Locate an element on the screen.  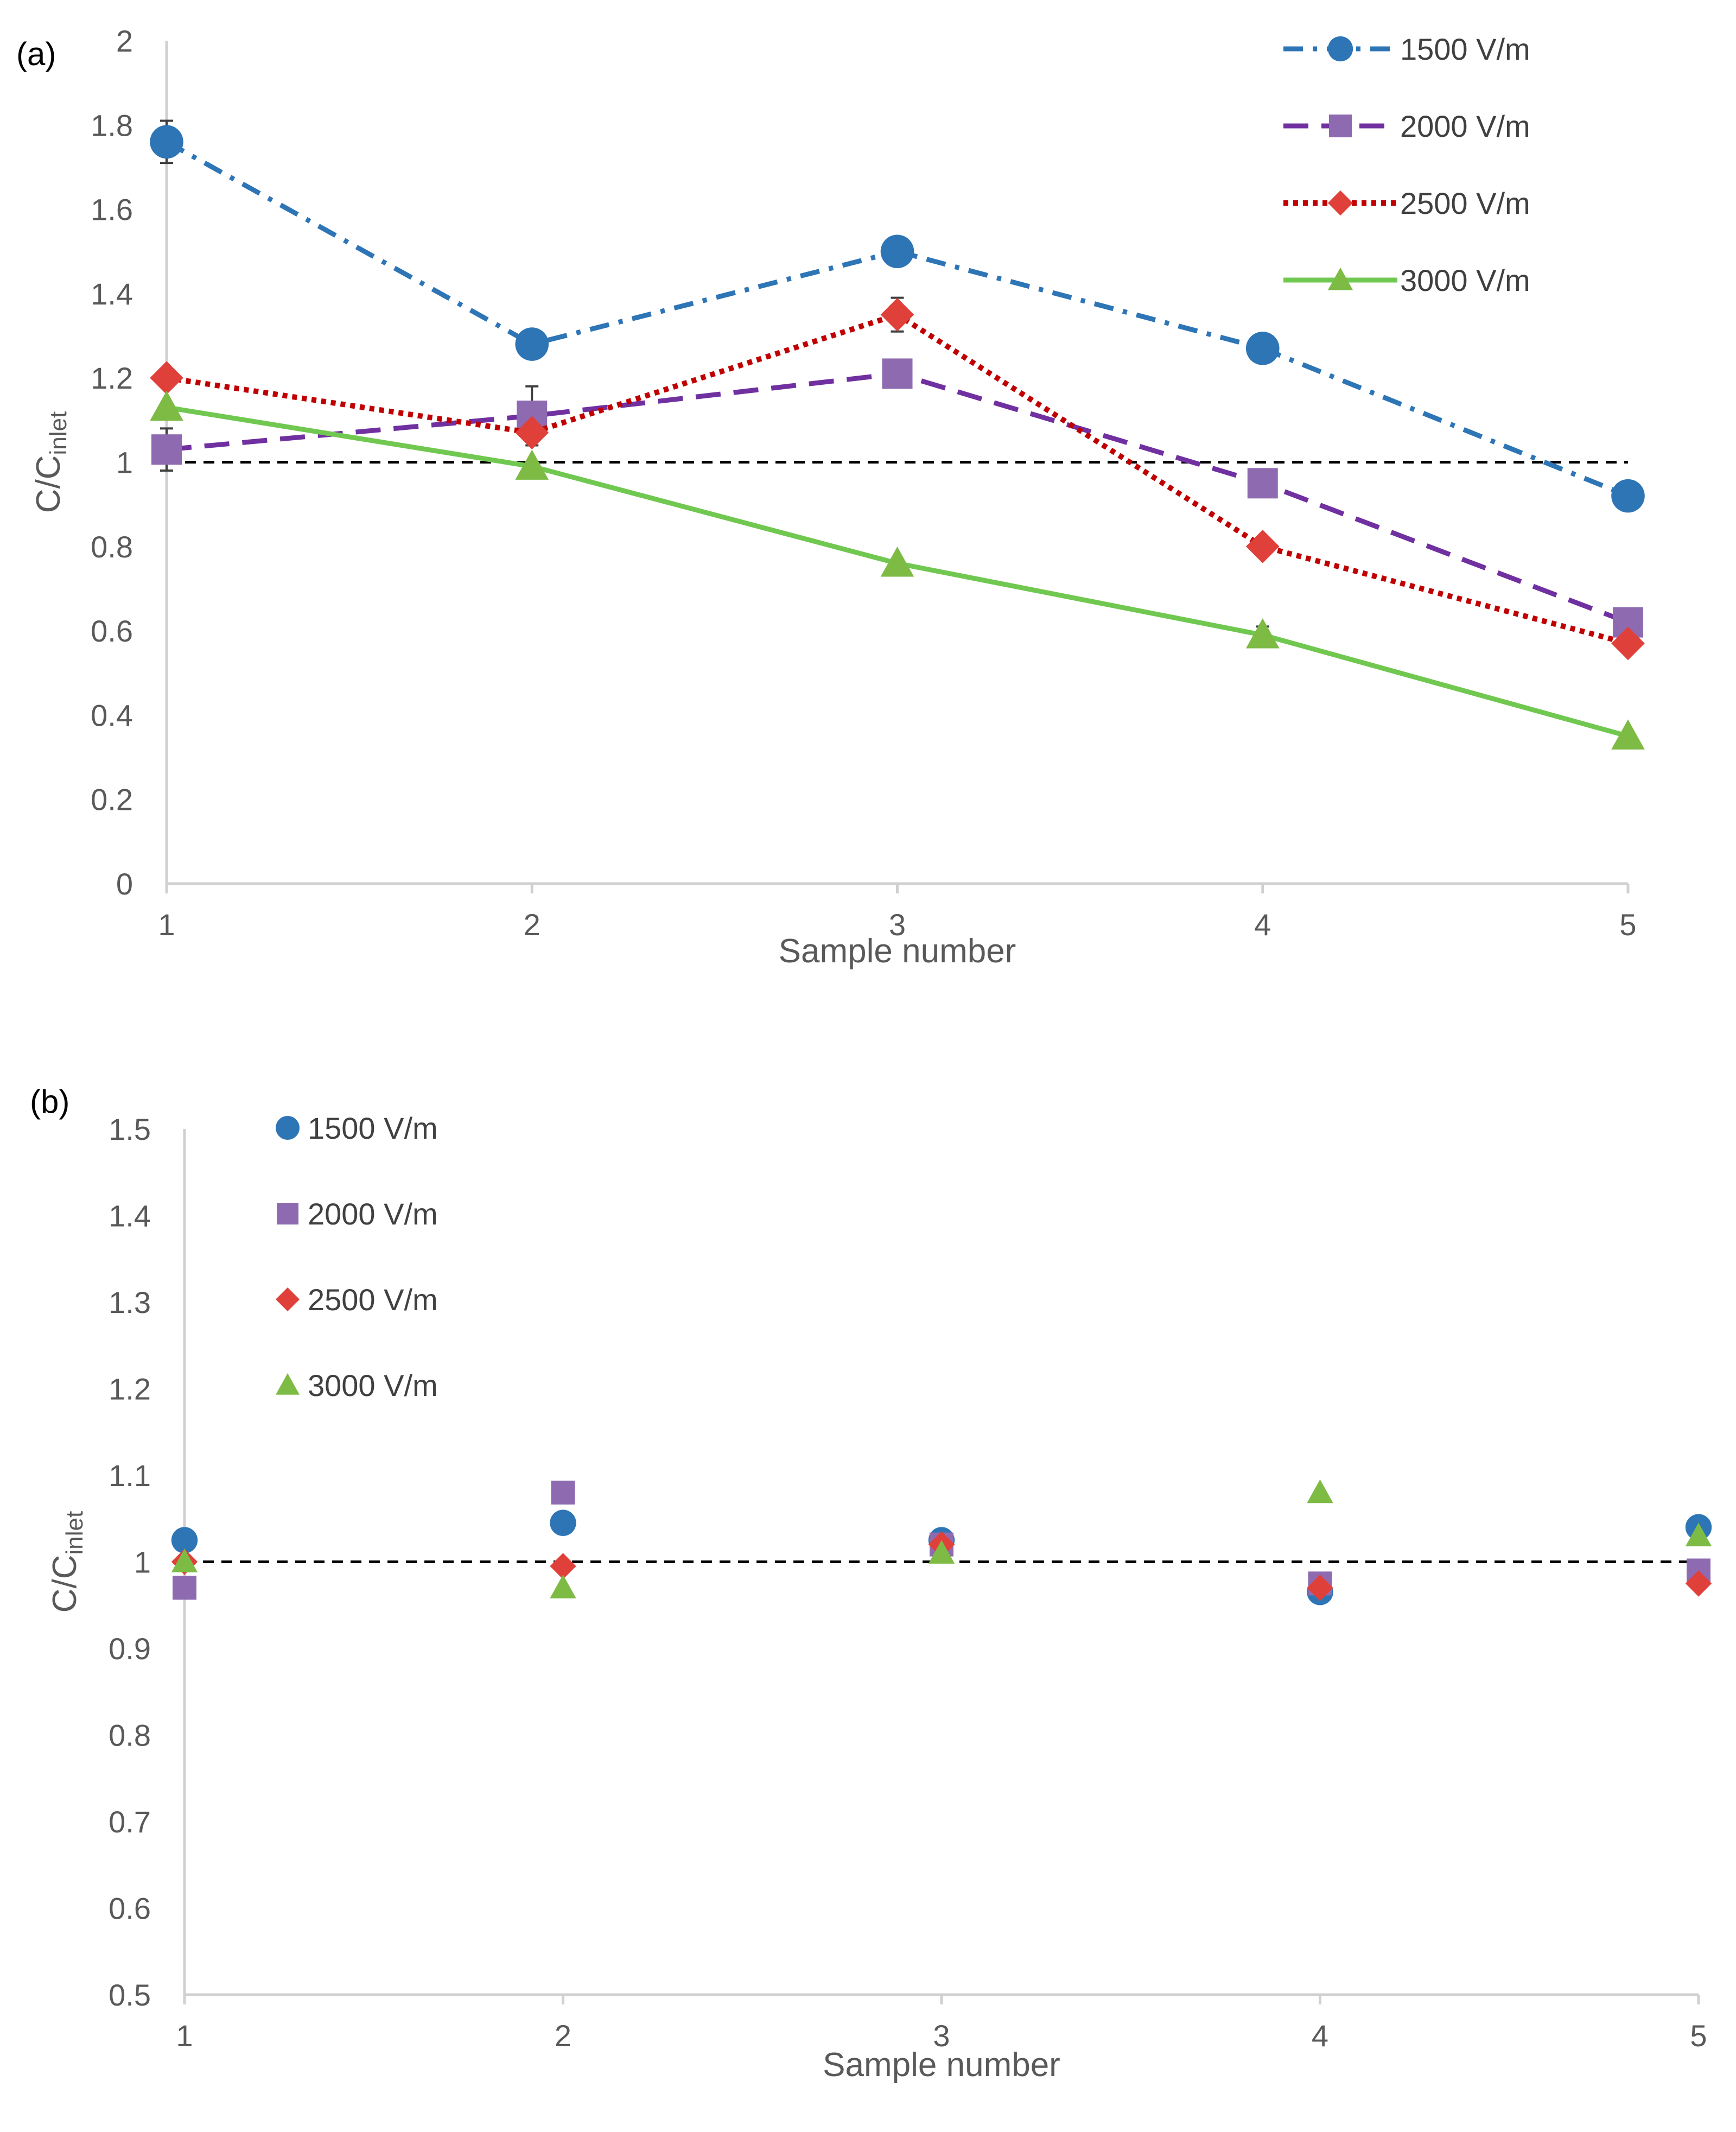
panel-a-x-tick-label: 3 is located at coordinates (897, 925).